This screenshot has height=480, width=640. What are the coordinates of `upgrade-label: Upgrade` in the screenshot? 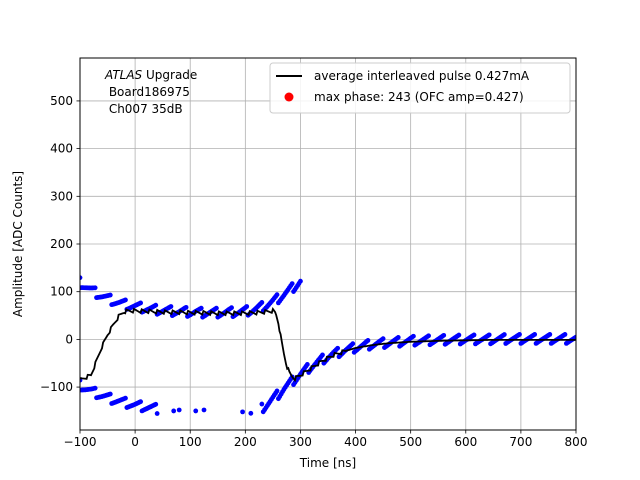 It's located at (169, 75).